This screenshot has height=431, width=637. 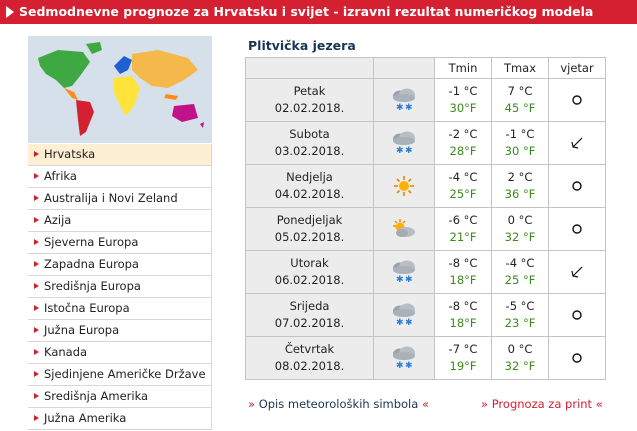 I want to click on day-cell: Petak 02.02.2018., so click(x=309, y=100).